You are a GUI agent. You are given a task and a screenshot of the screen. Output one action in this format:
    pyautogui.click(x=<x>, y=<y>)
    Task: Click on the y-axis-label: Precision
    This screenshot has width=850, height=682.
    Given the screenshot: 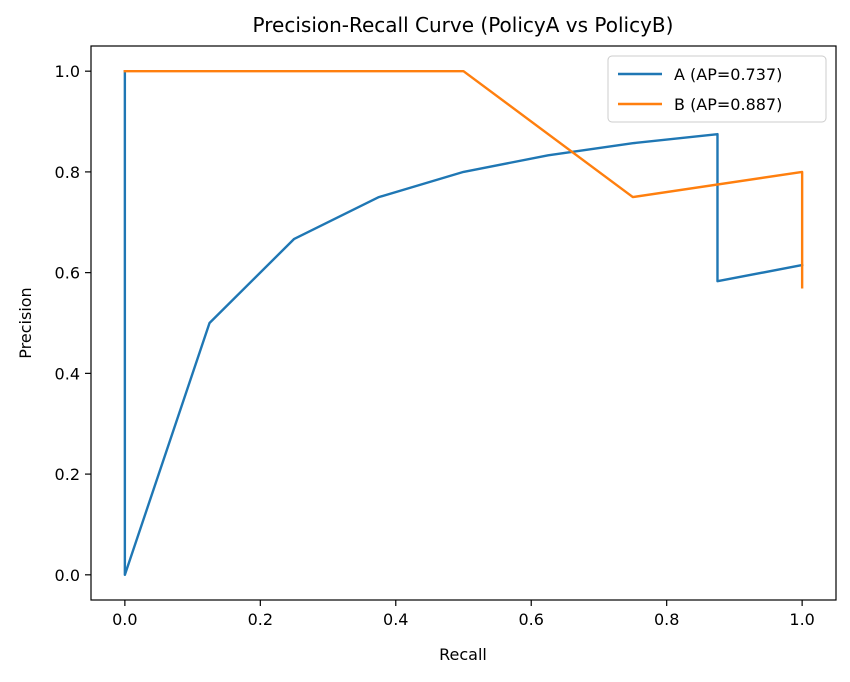 What is the action you would take?
    pyautogui.click(x=25, y=322)
    